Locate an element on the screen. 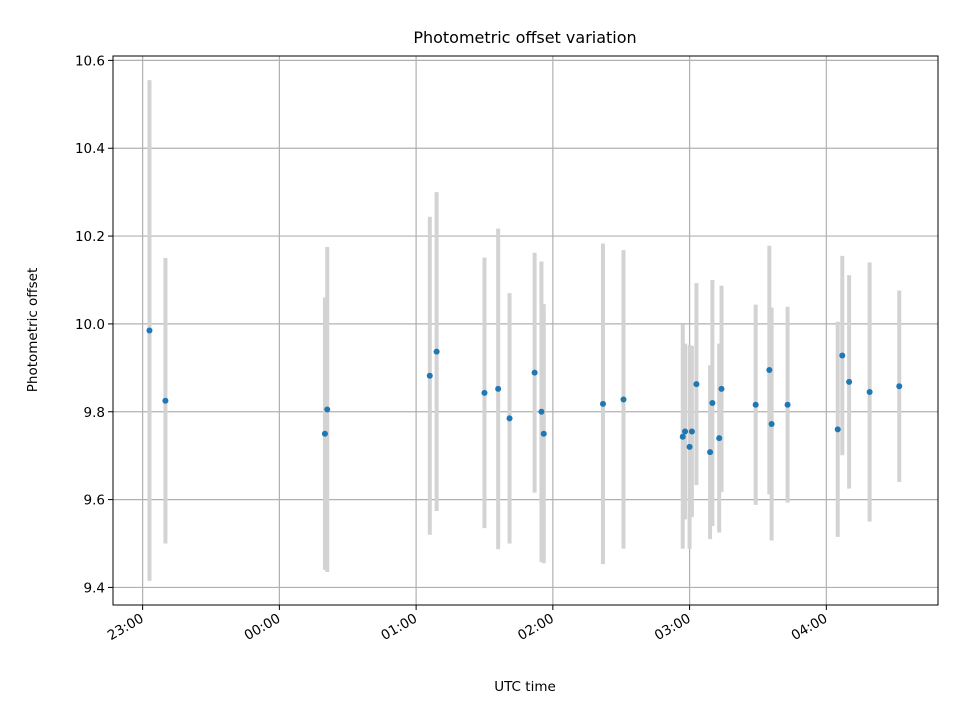 This screenshot has width=960, height=720. y-axis-label: Photometric offset is located at coordinates (33, 330).